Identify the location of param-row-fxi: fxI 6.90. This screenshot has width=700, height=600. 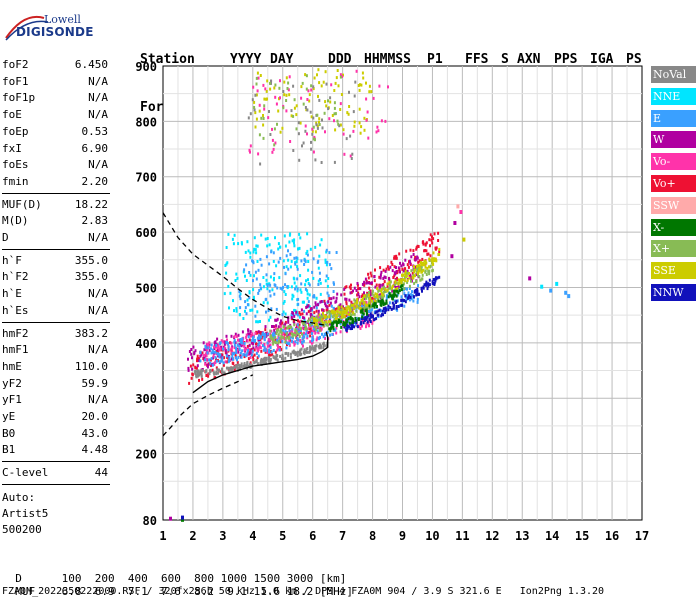
(55, 150).